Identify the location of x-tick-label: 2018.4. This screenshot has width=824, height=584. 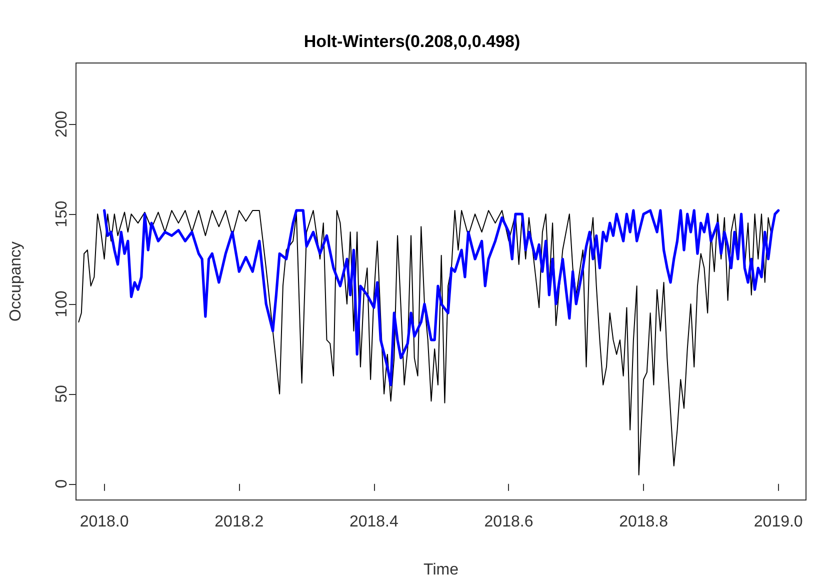
(373, 522).